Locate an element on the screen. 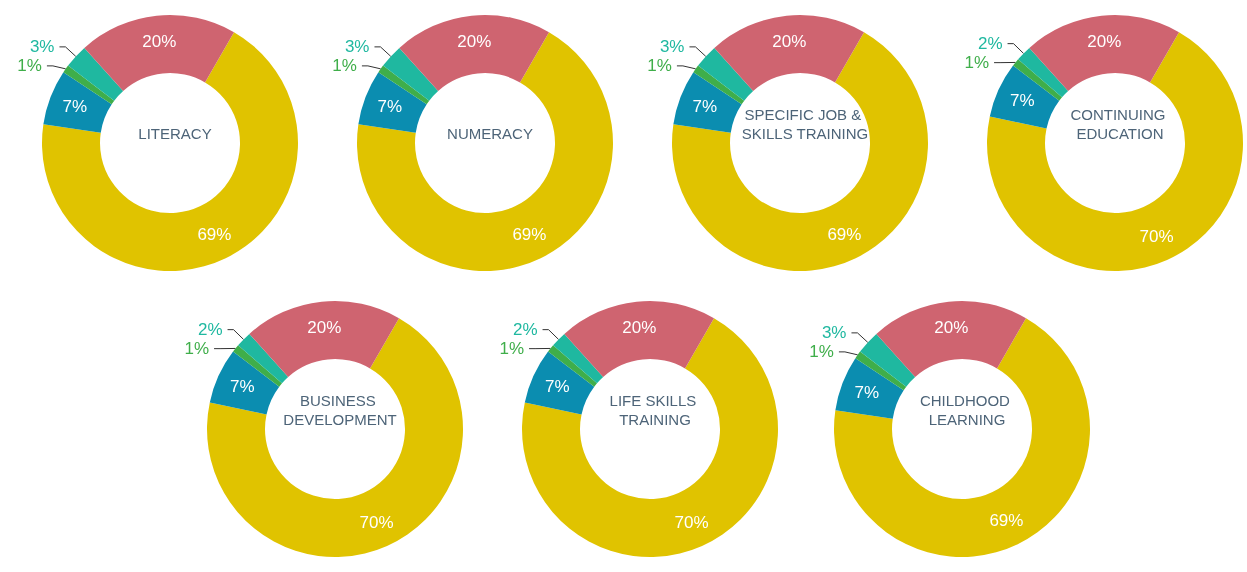 The image size is (1247, 572). text: CONTINUING EDUCATION is located at coordinates (1120, 124).